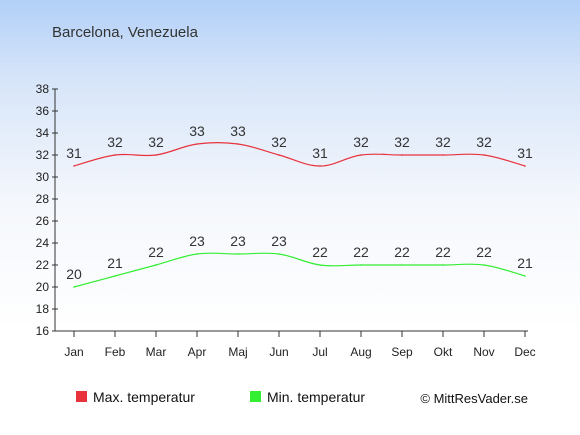 Image resolution: width=580 pixels, height=435 pixels. Describe the element at coordinates (524, 352) in the screenshot. I see `x-tick-label: Dec` at that location.